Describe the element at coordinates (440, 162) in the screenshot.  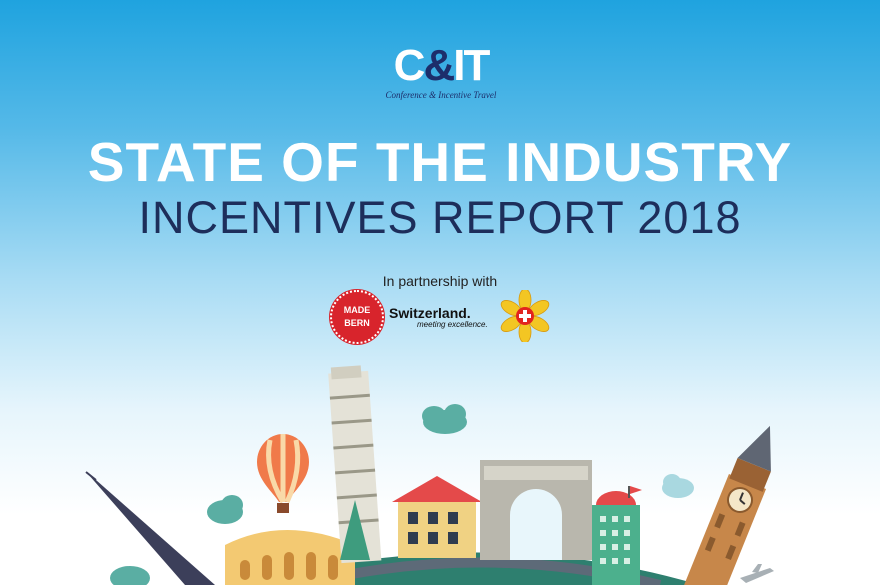
I see `title-line-1: STATE OF THE INDUSTRY` at that location.